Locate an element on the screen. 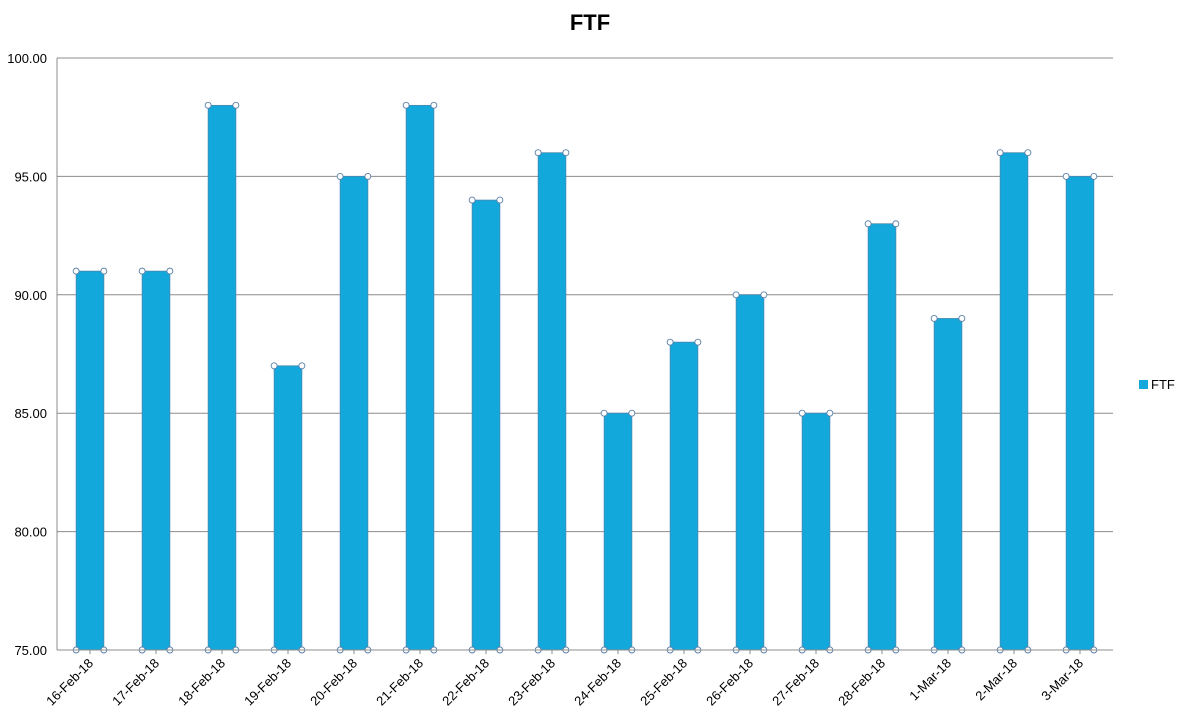 The height and width of the screenshot is (725, 1177). y-tick-label: 75.00 is located at coordinates (30, 650).